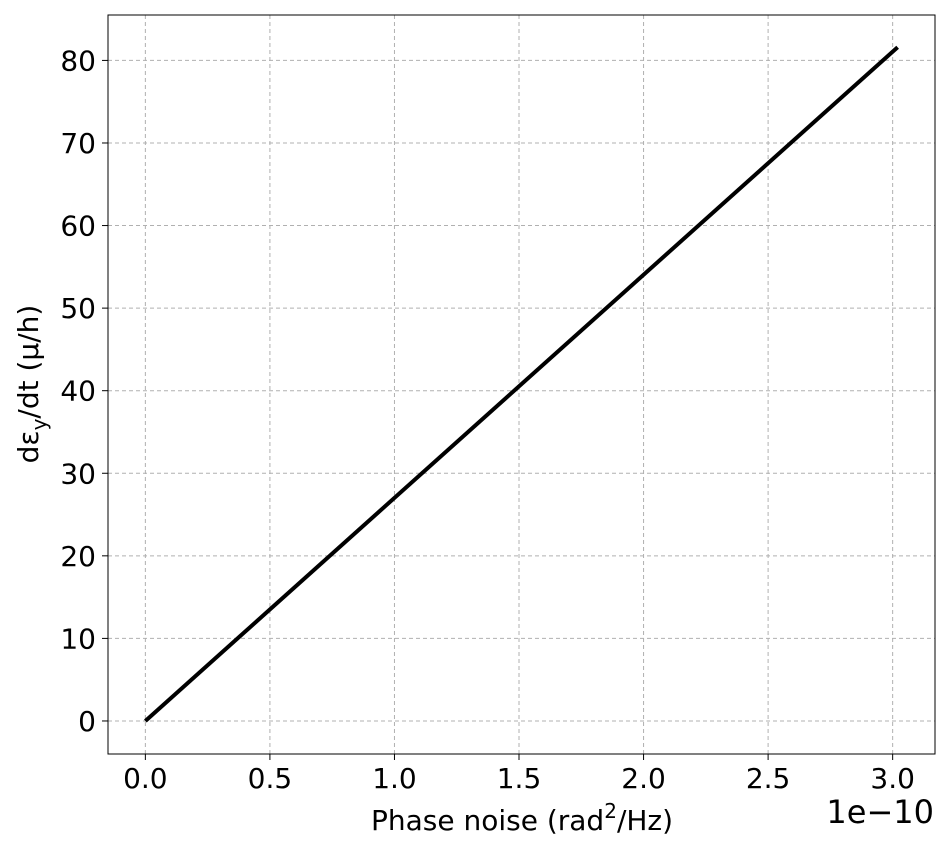 The height and width of the screenshot is (850, 950). I want to click on y-tick-label: 20, so click(78, 556).